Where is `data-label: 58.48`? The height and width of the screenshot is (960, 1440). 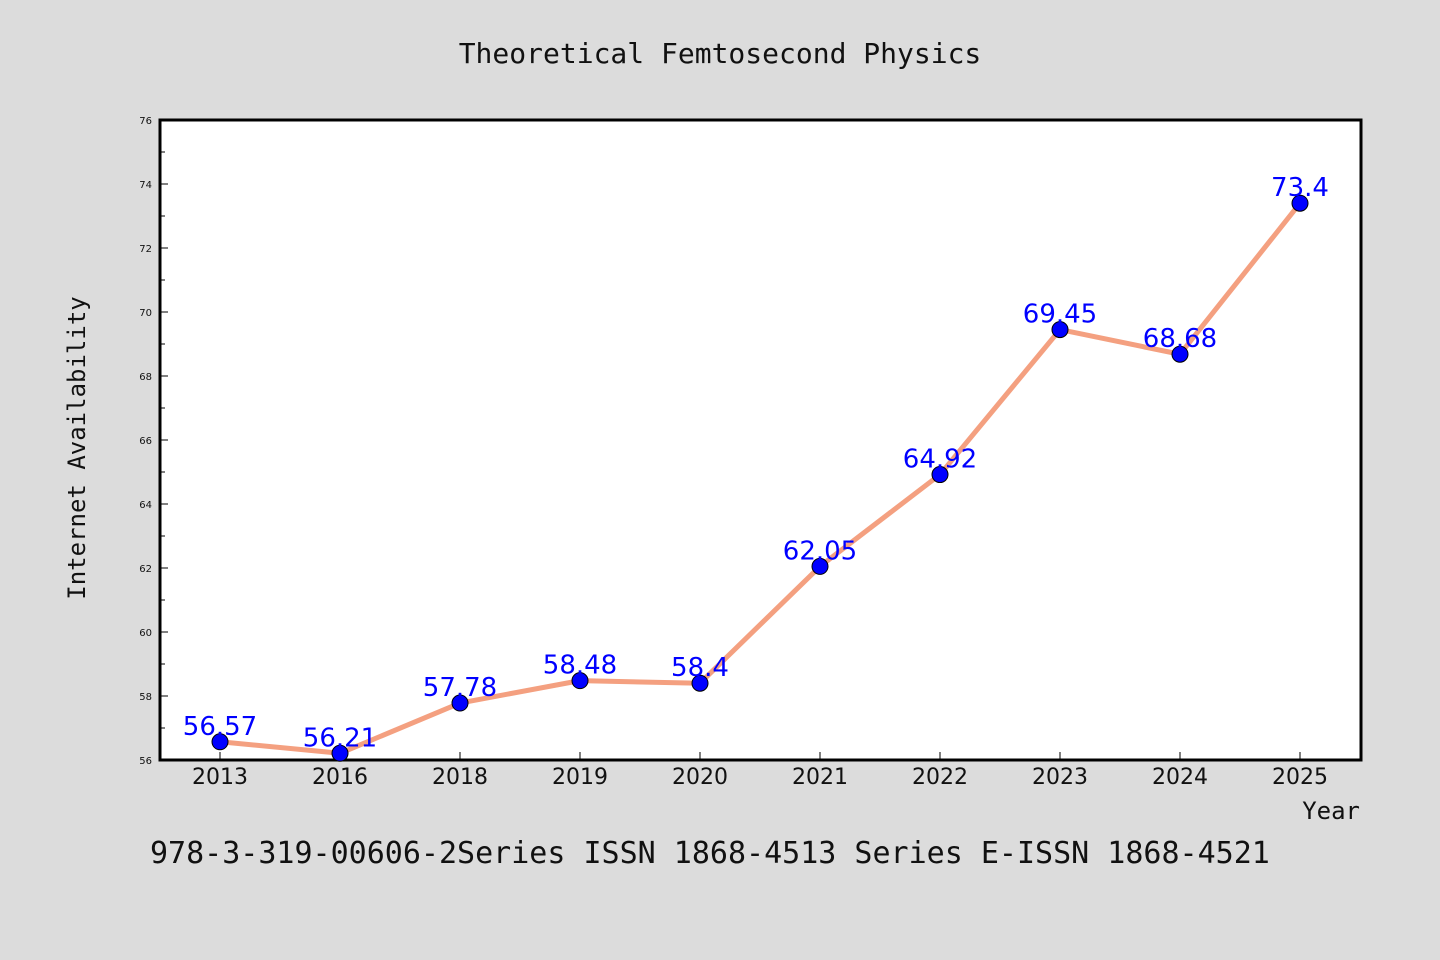
data-label: 58.48 is located at coordinates (580, 666).